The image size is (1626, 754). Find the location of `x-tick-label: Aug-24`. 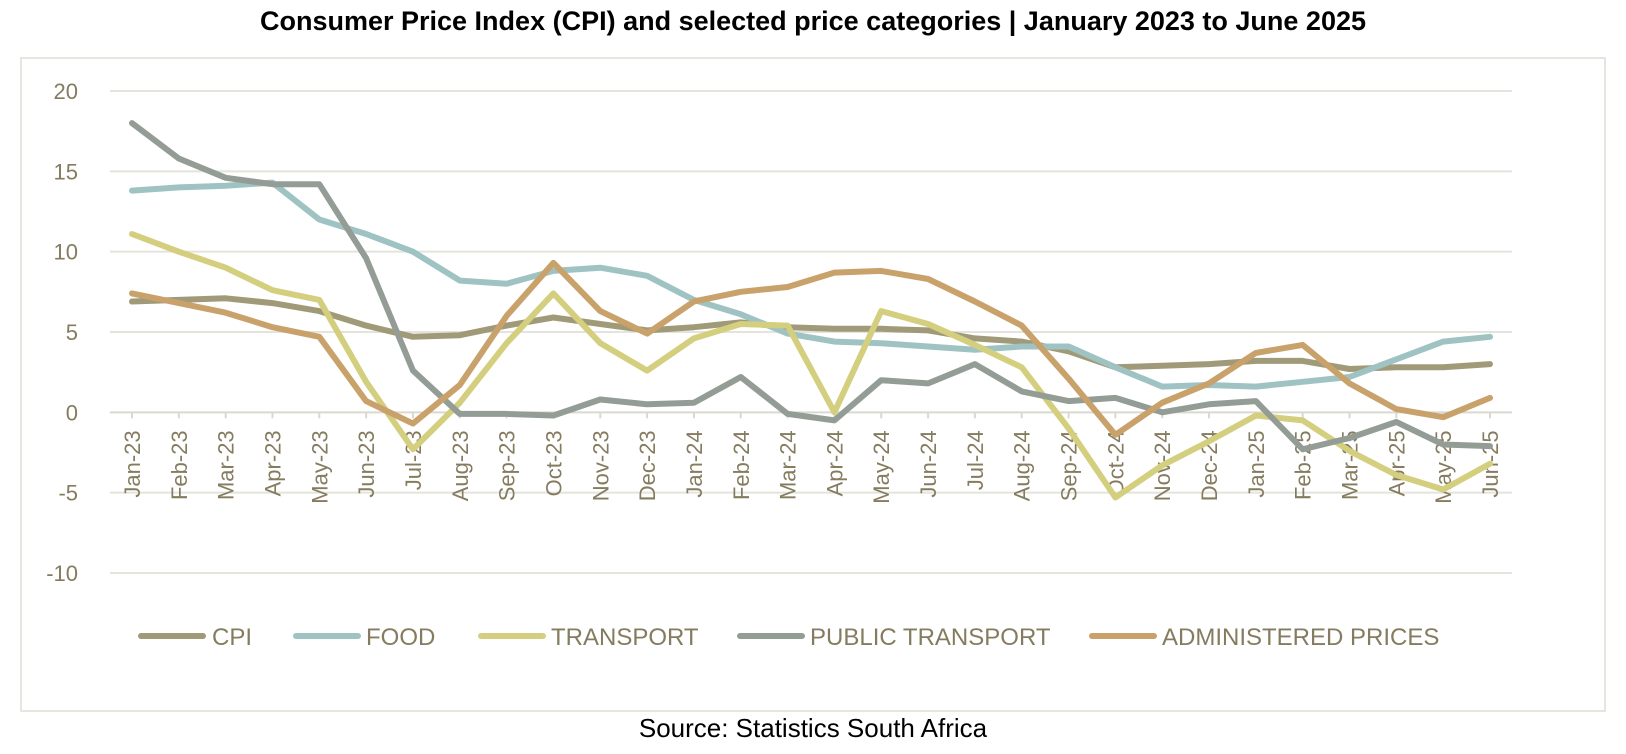

x-tick-label: Aug-24 is located at coordinates (1022, 465).